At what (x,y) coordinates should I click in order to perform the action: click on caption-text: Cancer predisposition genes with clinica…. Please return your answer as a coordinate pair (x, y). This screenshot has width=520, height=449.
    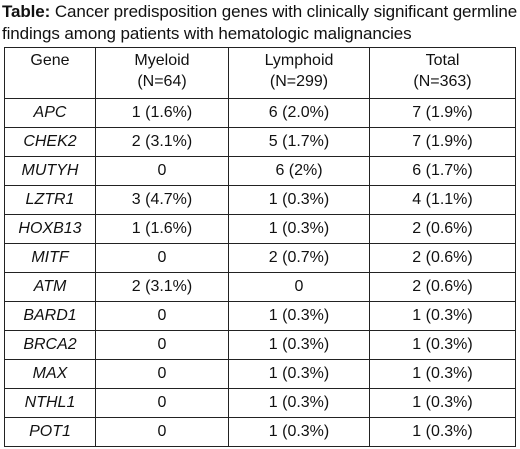
    Looking at the image, I should click on (260, 22).